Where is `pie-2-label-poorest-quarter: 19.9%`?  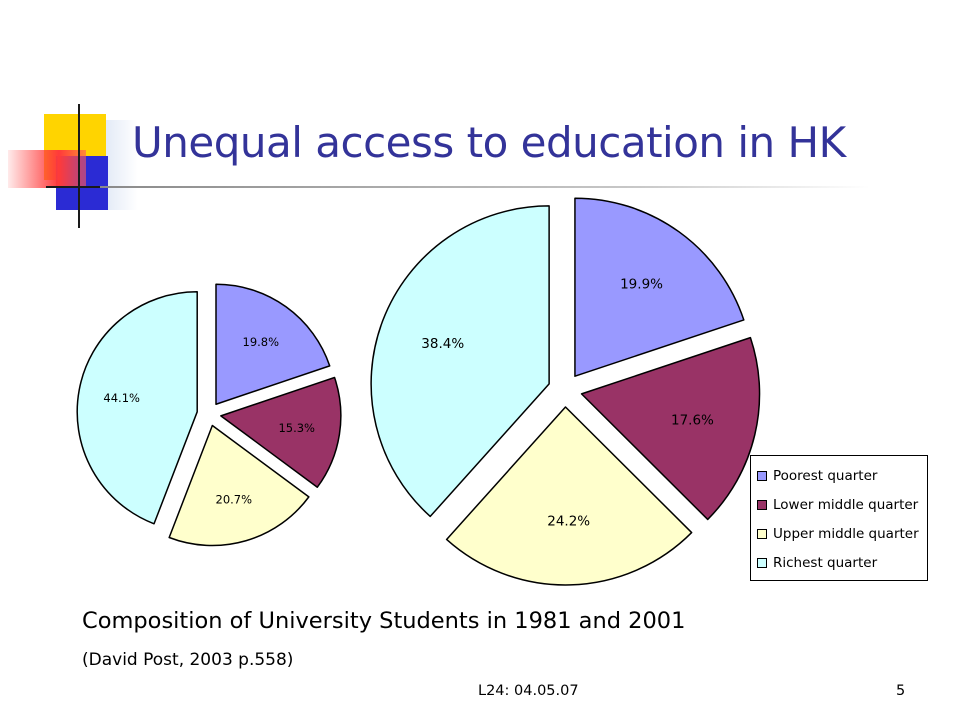 pie-2-label-poorest-quarter: 19.9% is located at coordinates (641, 285).